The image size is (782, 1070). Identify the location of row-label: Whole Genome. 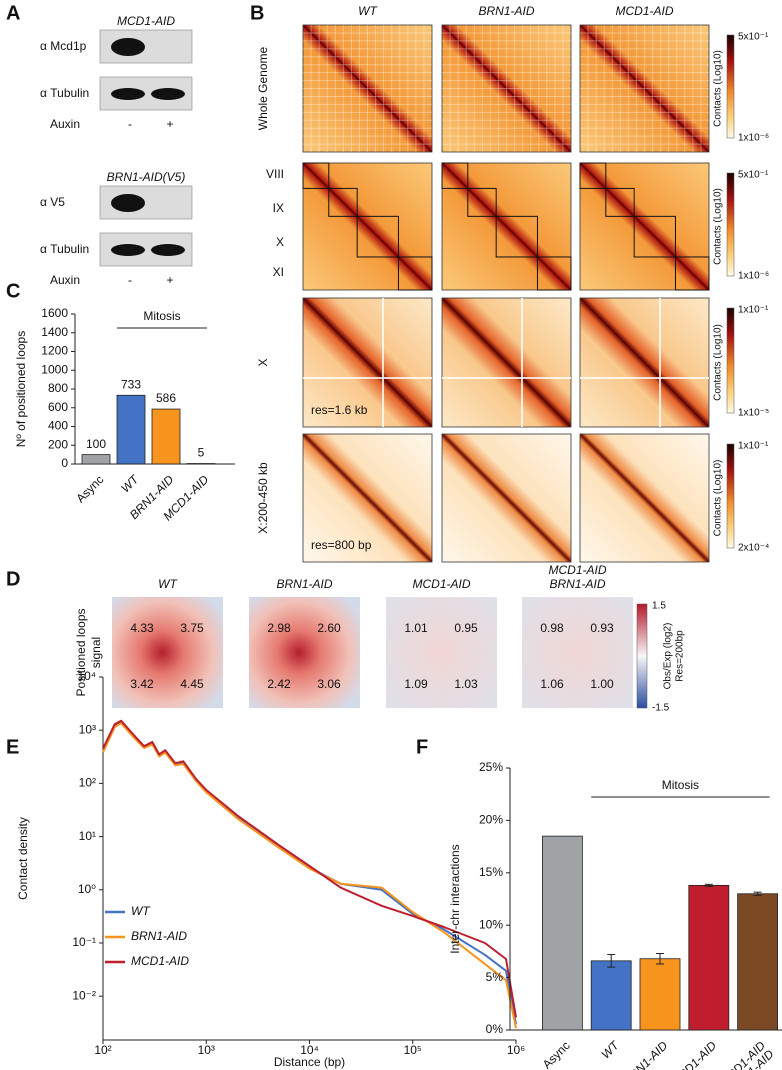
(263, 88).